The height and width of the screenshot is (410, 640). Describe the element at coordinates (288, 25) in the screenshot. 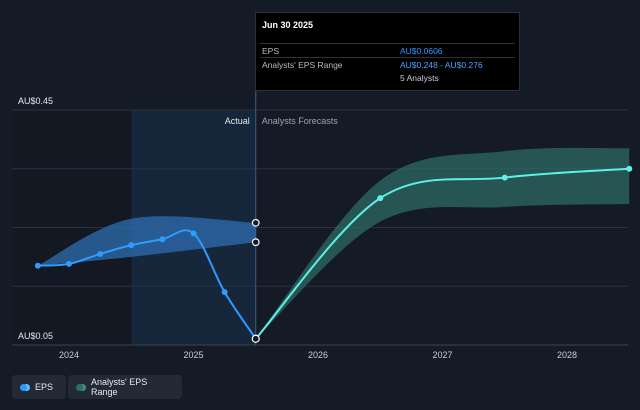

I see `tooltip-date: Jun 30 2025` at that location.